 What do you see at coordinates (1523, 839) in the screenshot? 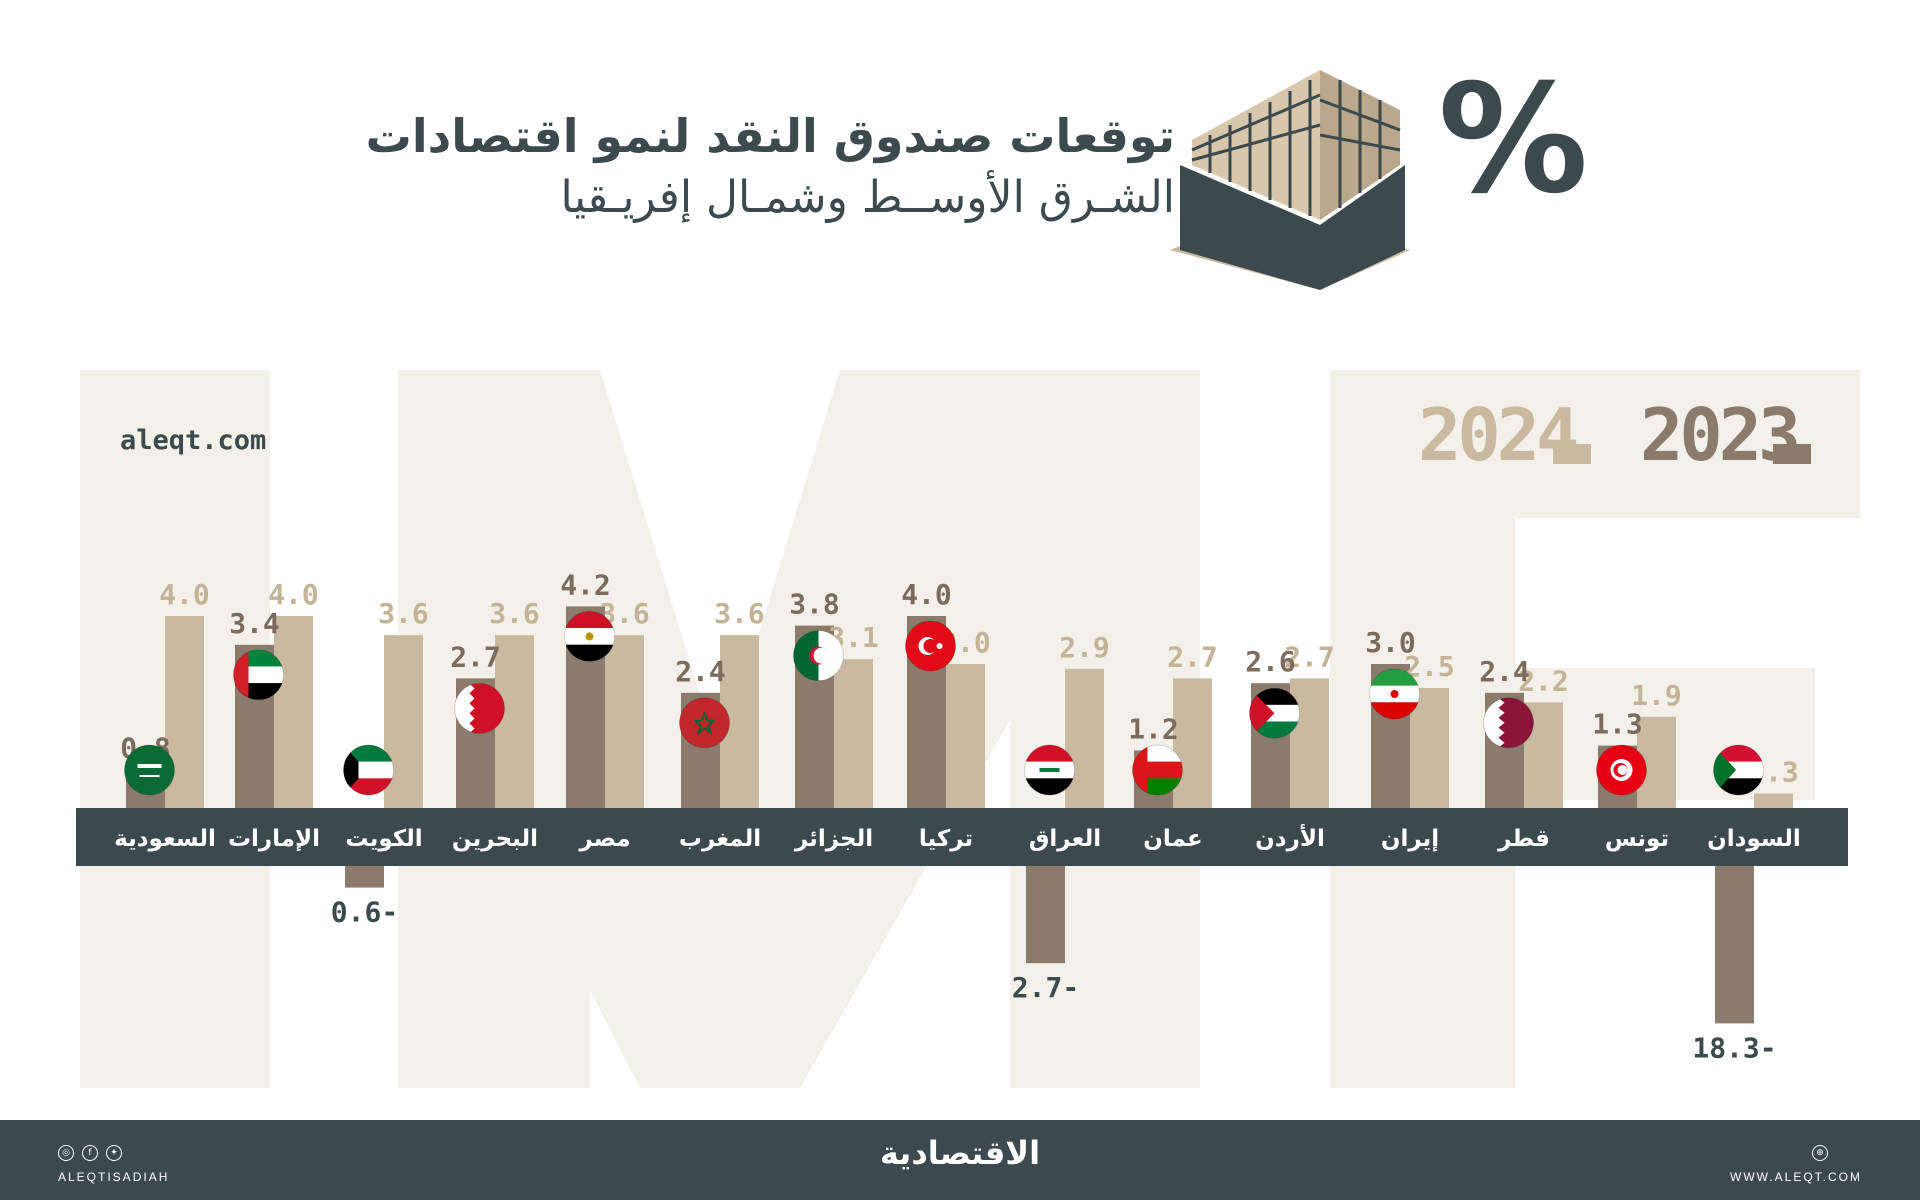
I see `country-label: قطر` at bounding box center [1523, 839].